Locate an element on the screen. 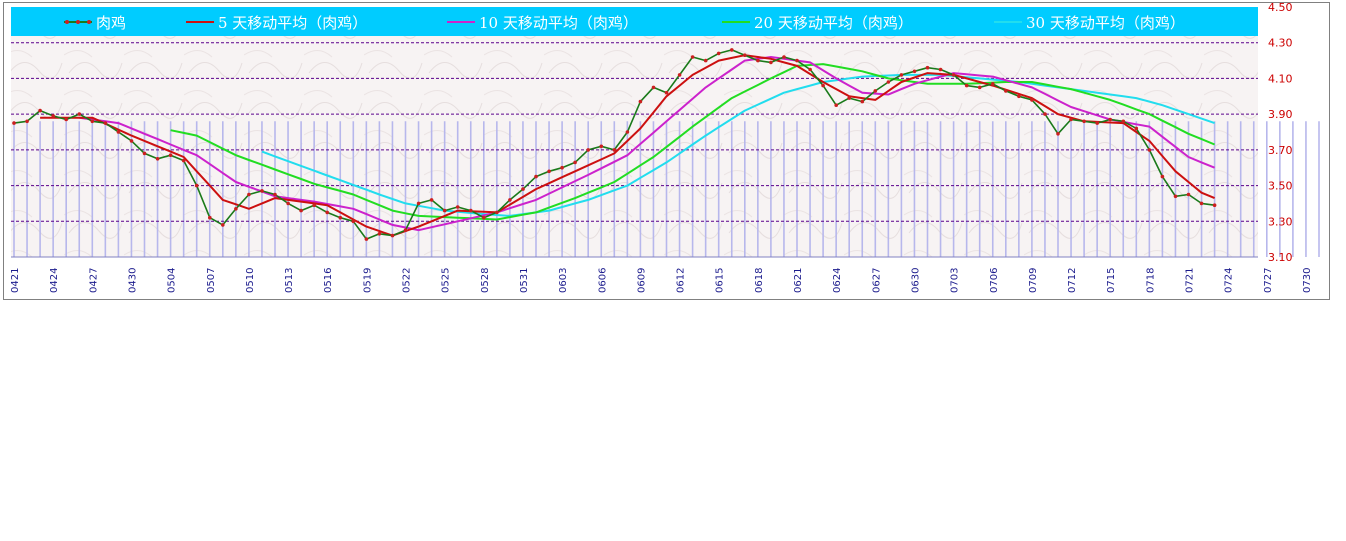 The height and width of the screenshot is (541, 1346). x-tick-label: 0424 is located at coordinates (54, 280).